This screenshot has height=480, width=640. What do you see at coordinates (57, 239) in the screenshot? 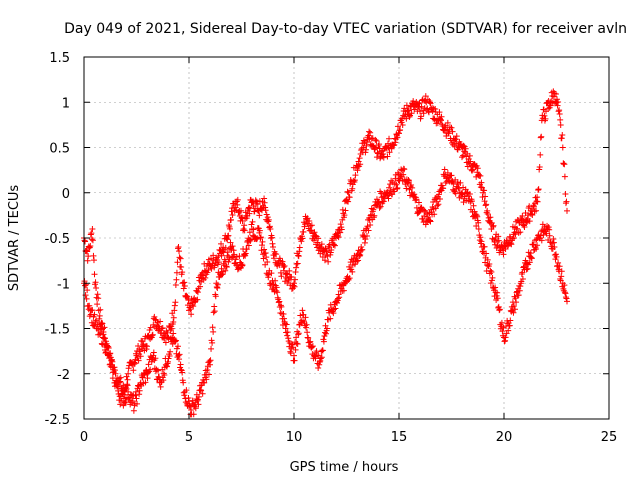
I see `y-tick-label: -0.5` at bounding box center [57, 239].